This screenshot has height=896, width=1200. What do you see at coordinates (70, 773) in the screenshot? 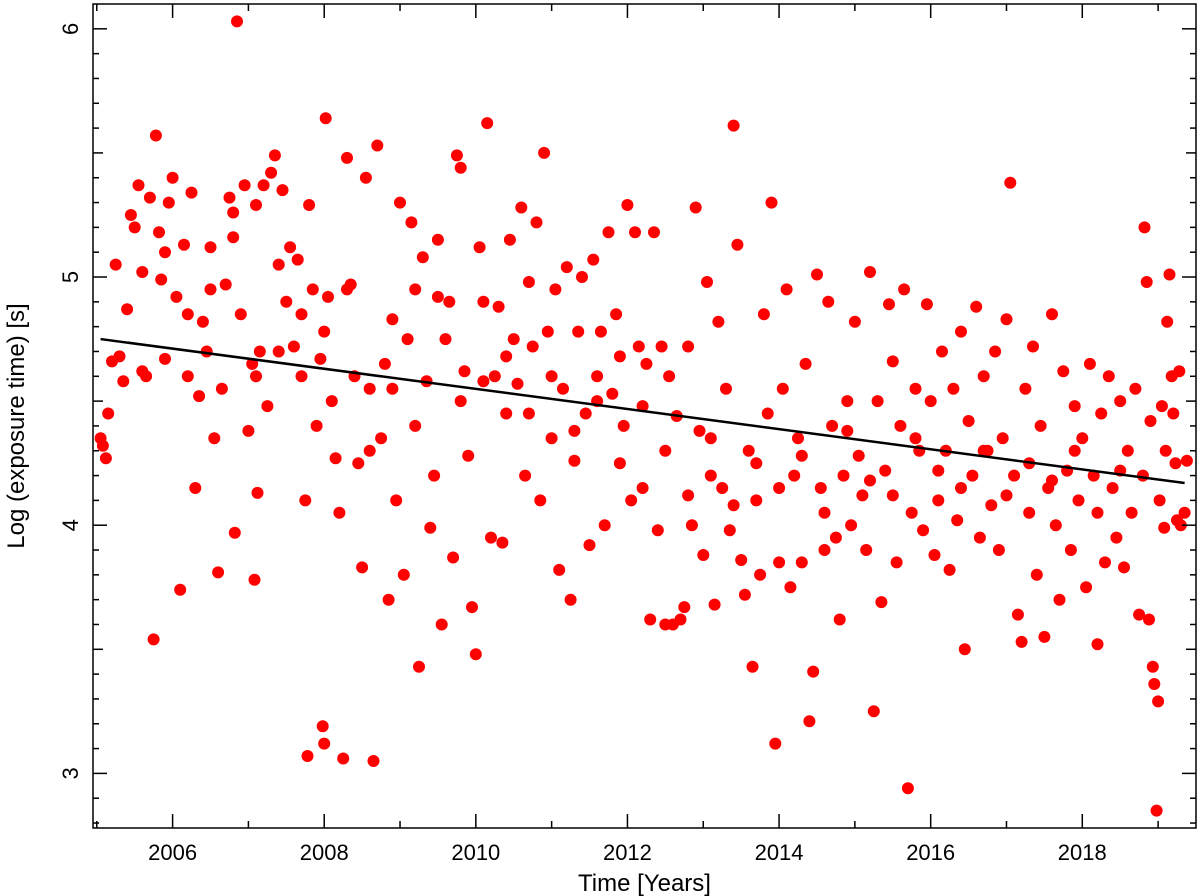
I see `y-tick-label: 3` at bounding box center [70, 773].